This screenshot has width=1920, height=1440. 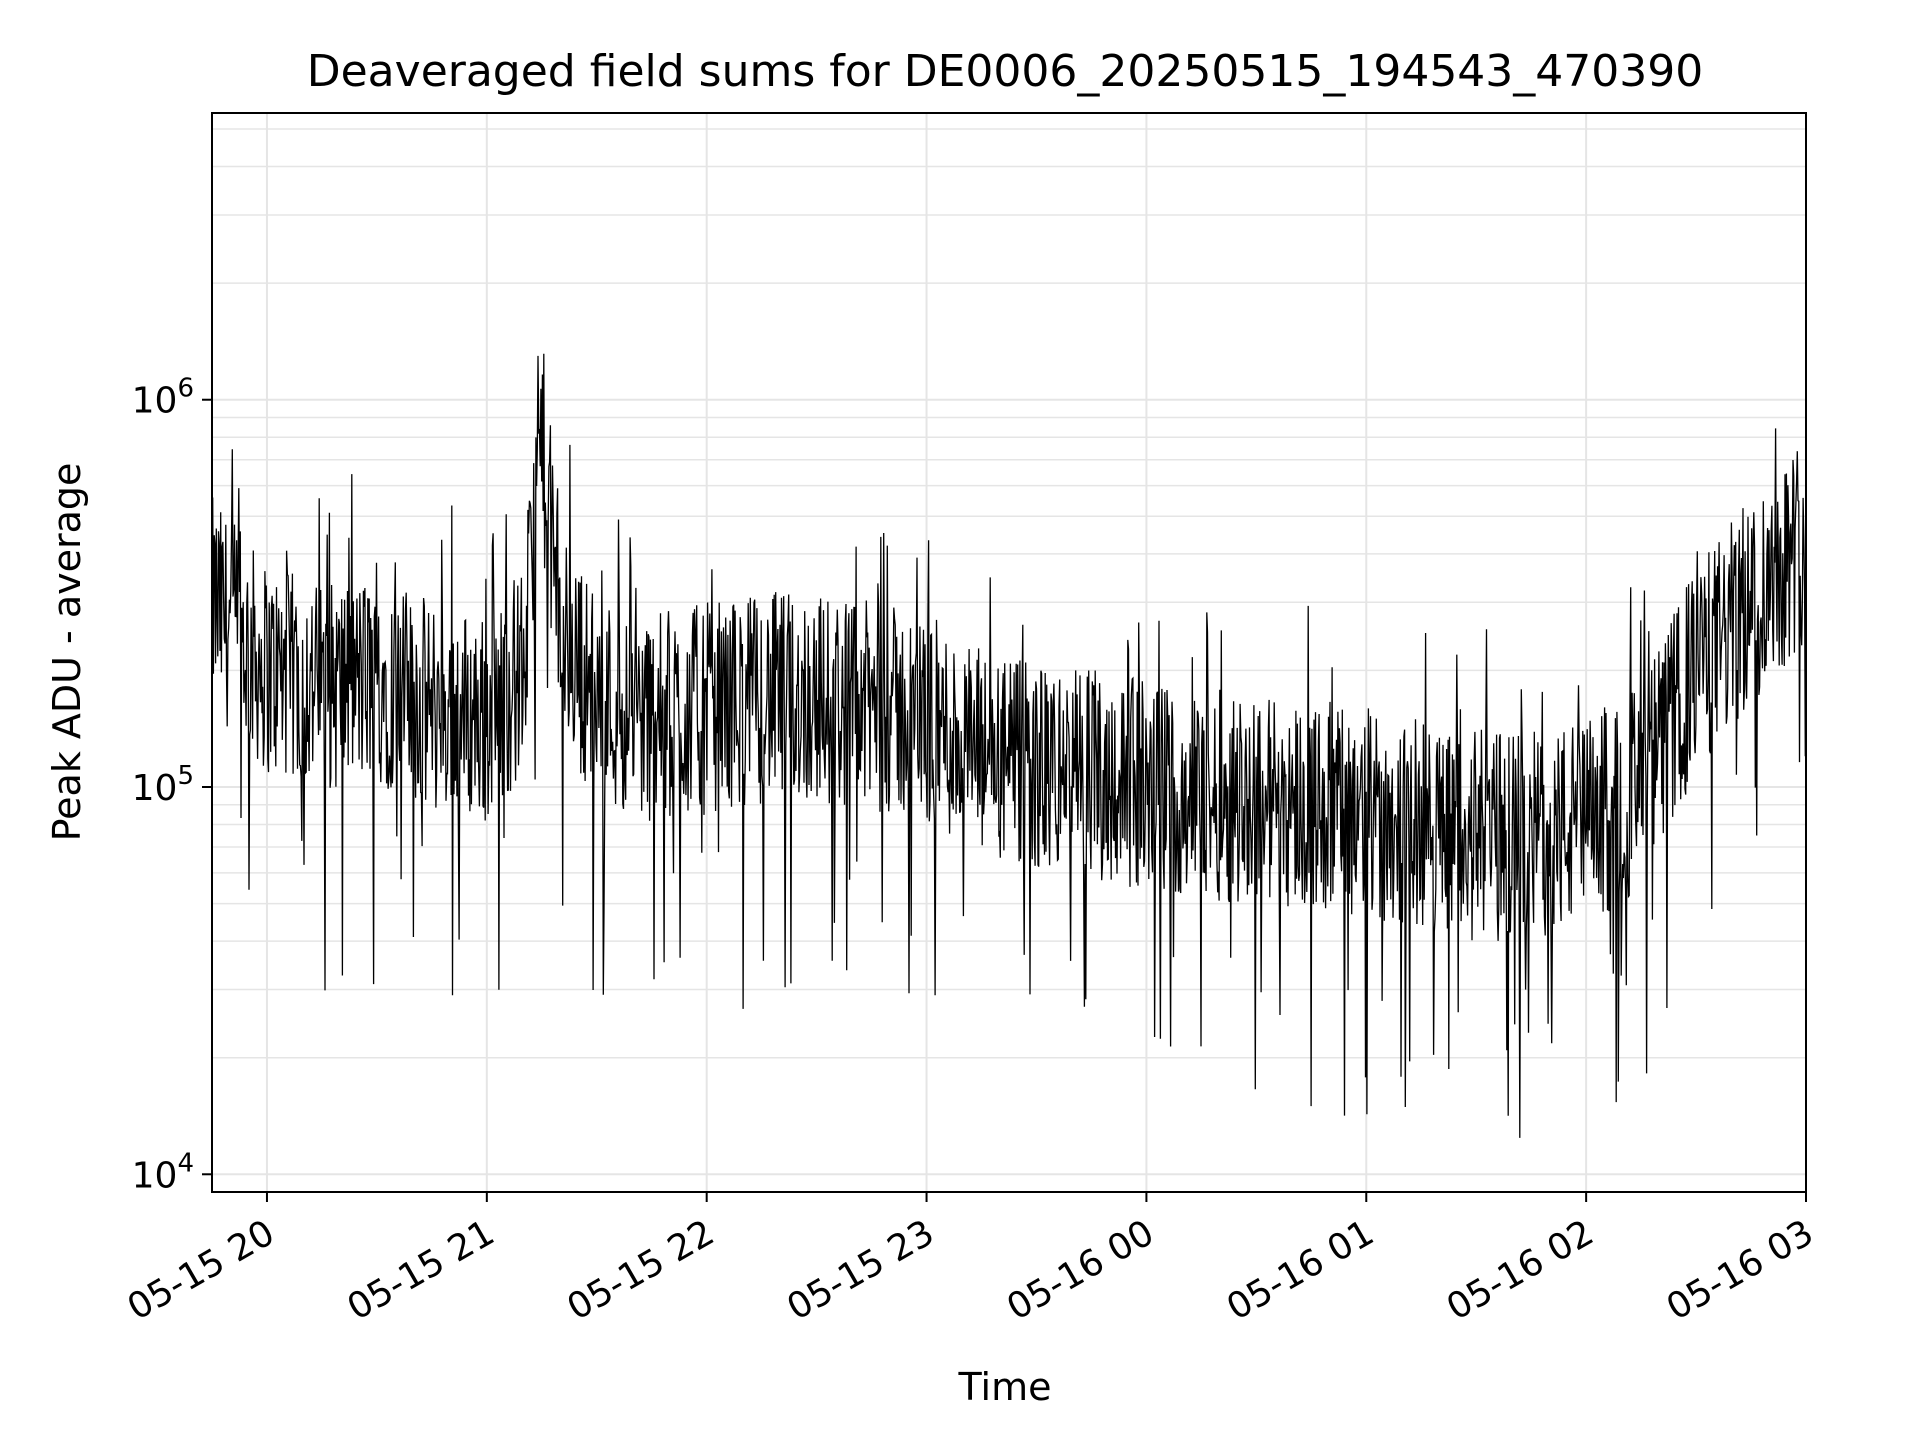 What do you see at coordinates (163, 1172) in the screenshot?
I see `y-tick-label: 10⁴` at bounding box center [163, 1172].